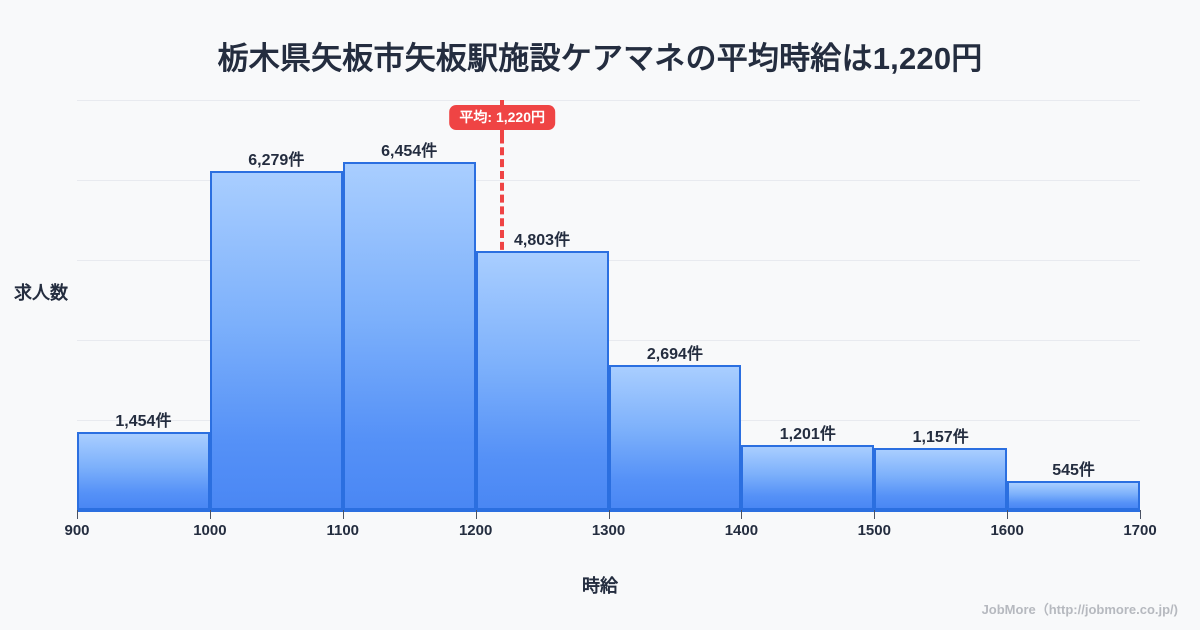 This screenshot has width=1200, height=630. I want to click on bar-value-label: 6,454件, so click(409, 151).